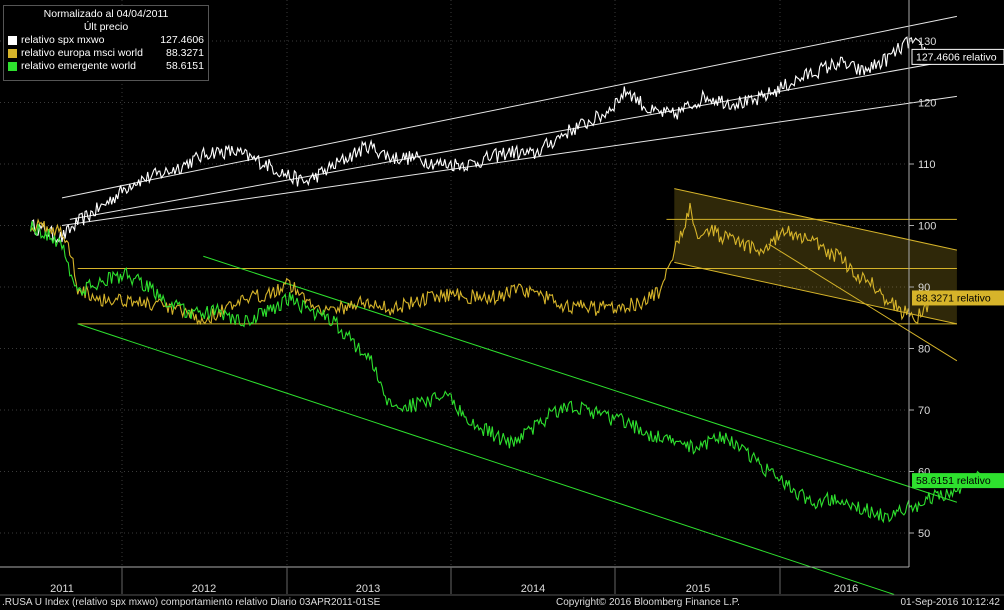 This screenshot has width=1004, height=610. What do you see at coordinates (182, 40) in the screenshot?
I see `legend-item-value: 127.4606` at bounding box center [182, 40].